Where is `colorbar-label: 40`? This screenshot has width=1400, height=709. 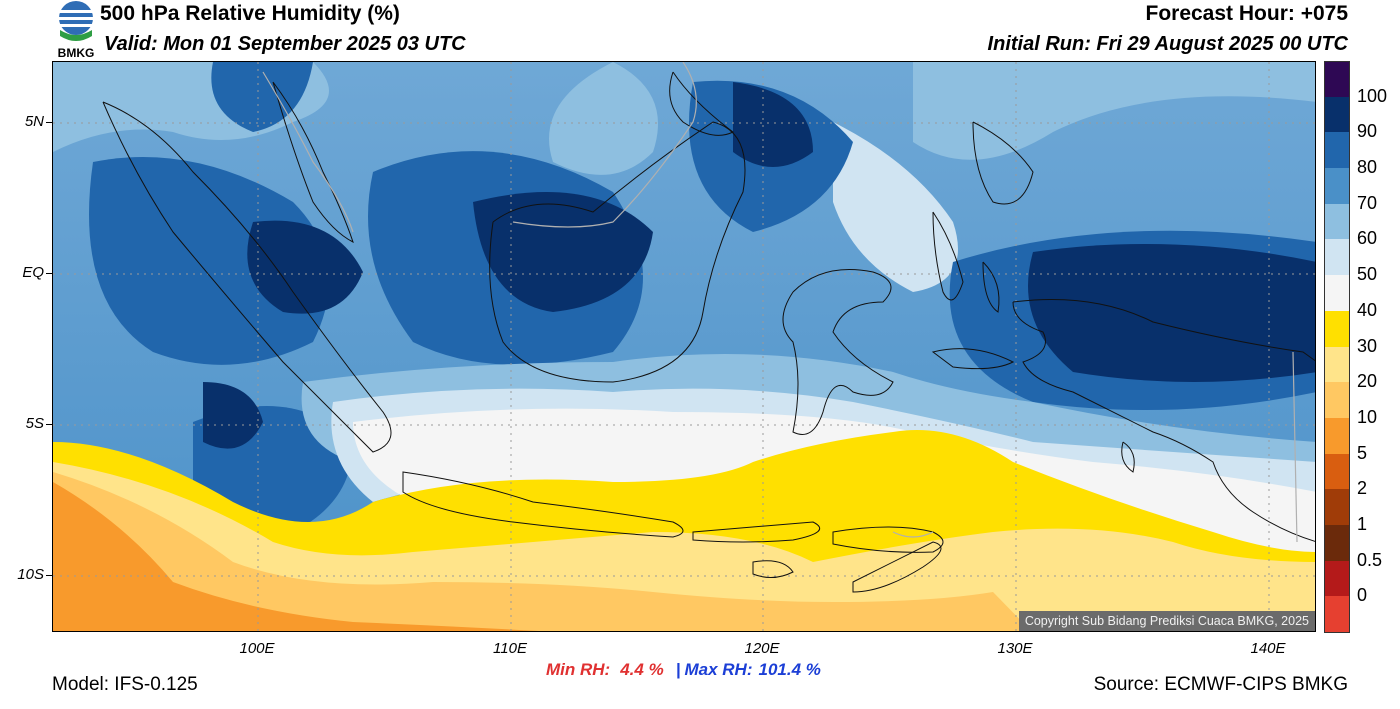
colorbar-label: 40 is located at coordinates (1367, 309).